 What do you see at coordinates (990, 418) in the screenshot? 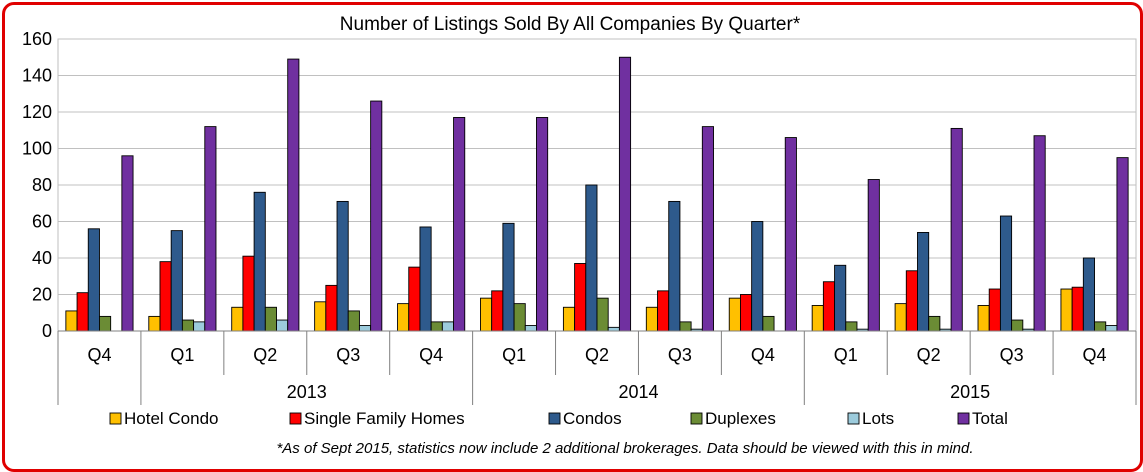
I see `legend-label: Total` at bounding box center [990, 418].